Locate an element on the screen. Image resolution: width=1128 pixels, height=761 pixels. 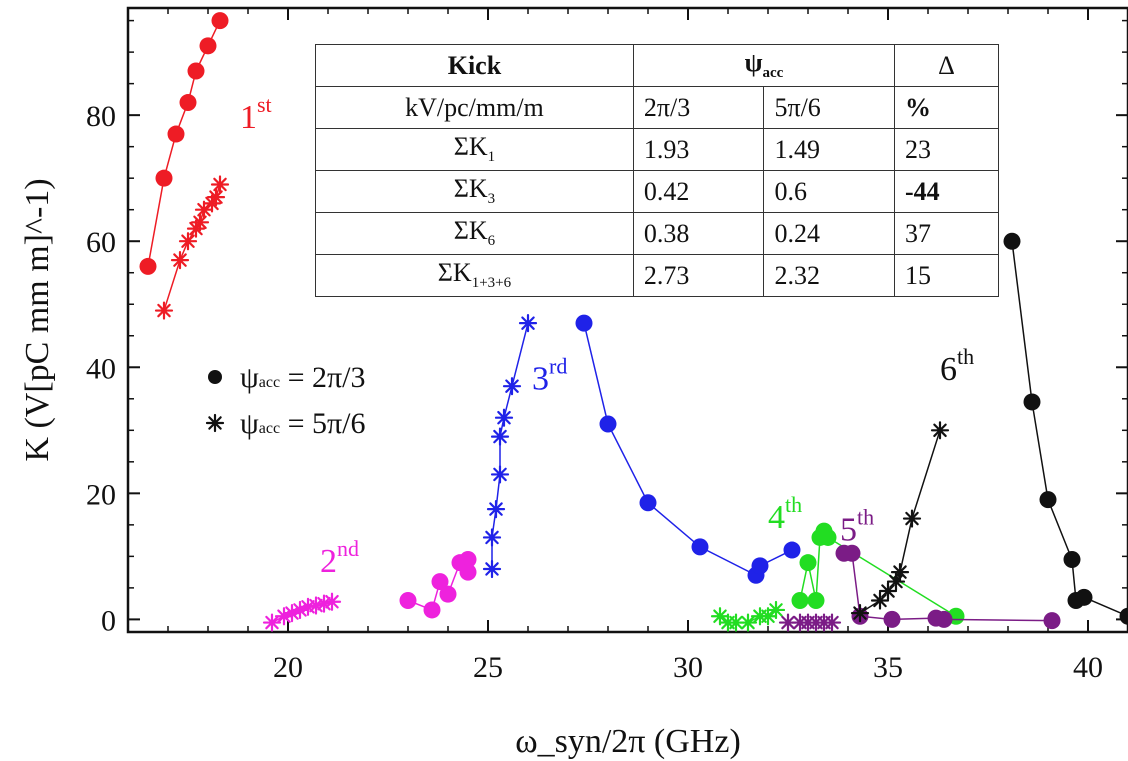
row-value-2: 2.32 is located at coordinates (829, 275).